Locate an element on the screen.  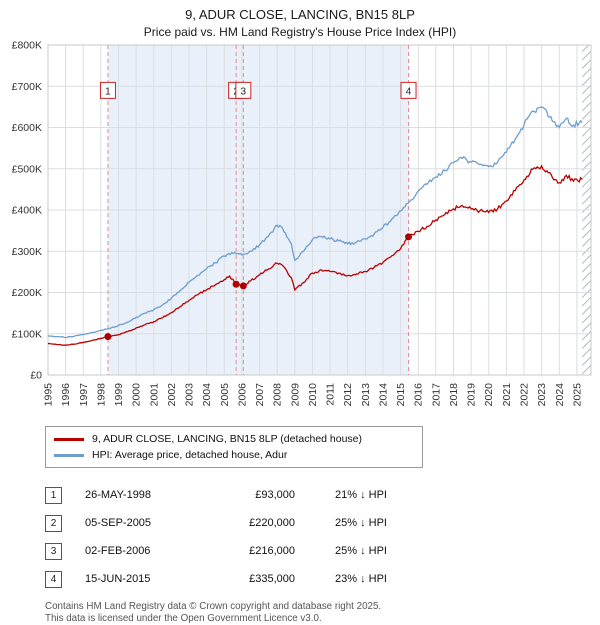
sale-date: 26-MAY-1998 is located at coordinates (118, 495).